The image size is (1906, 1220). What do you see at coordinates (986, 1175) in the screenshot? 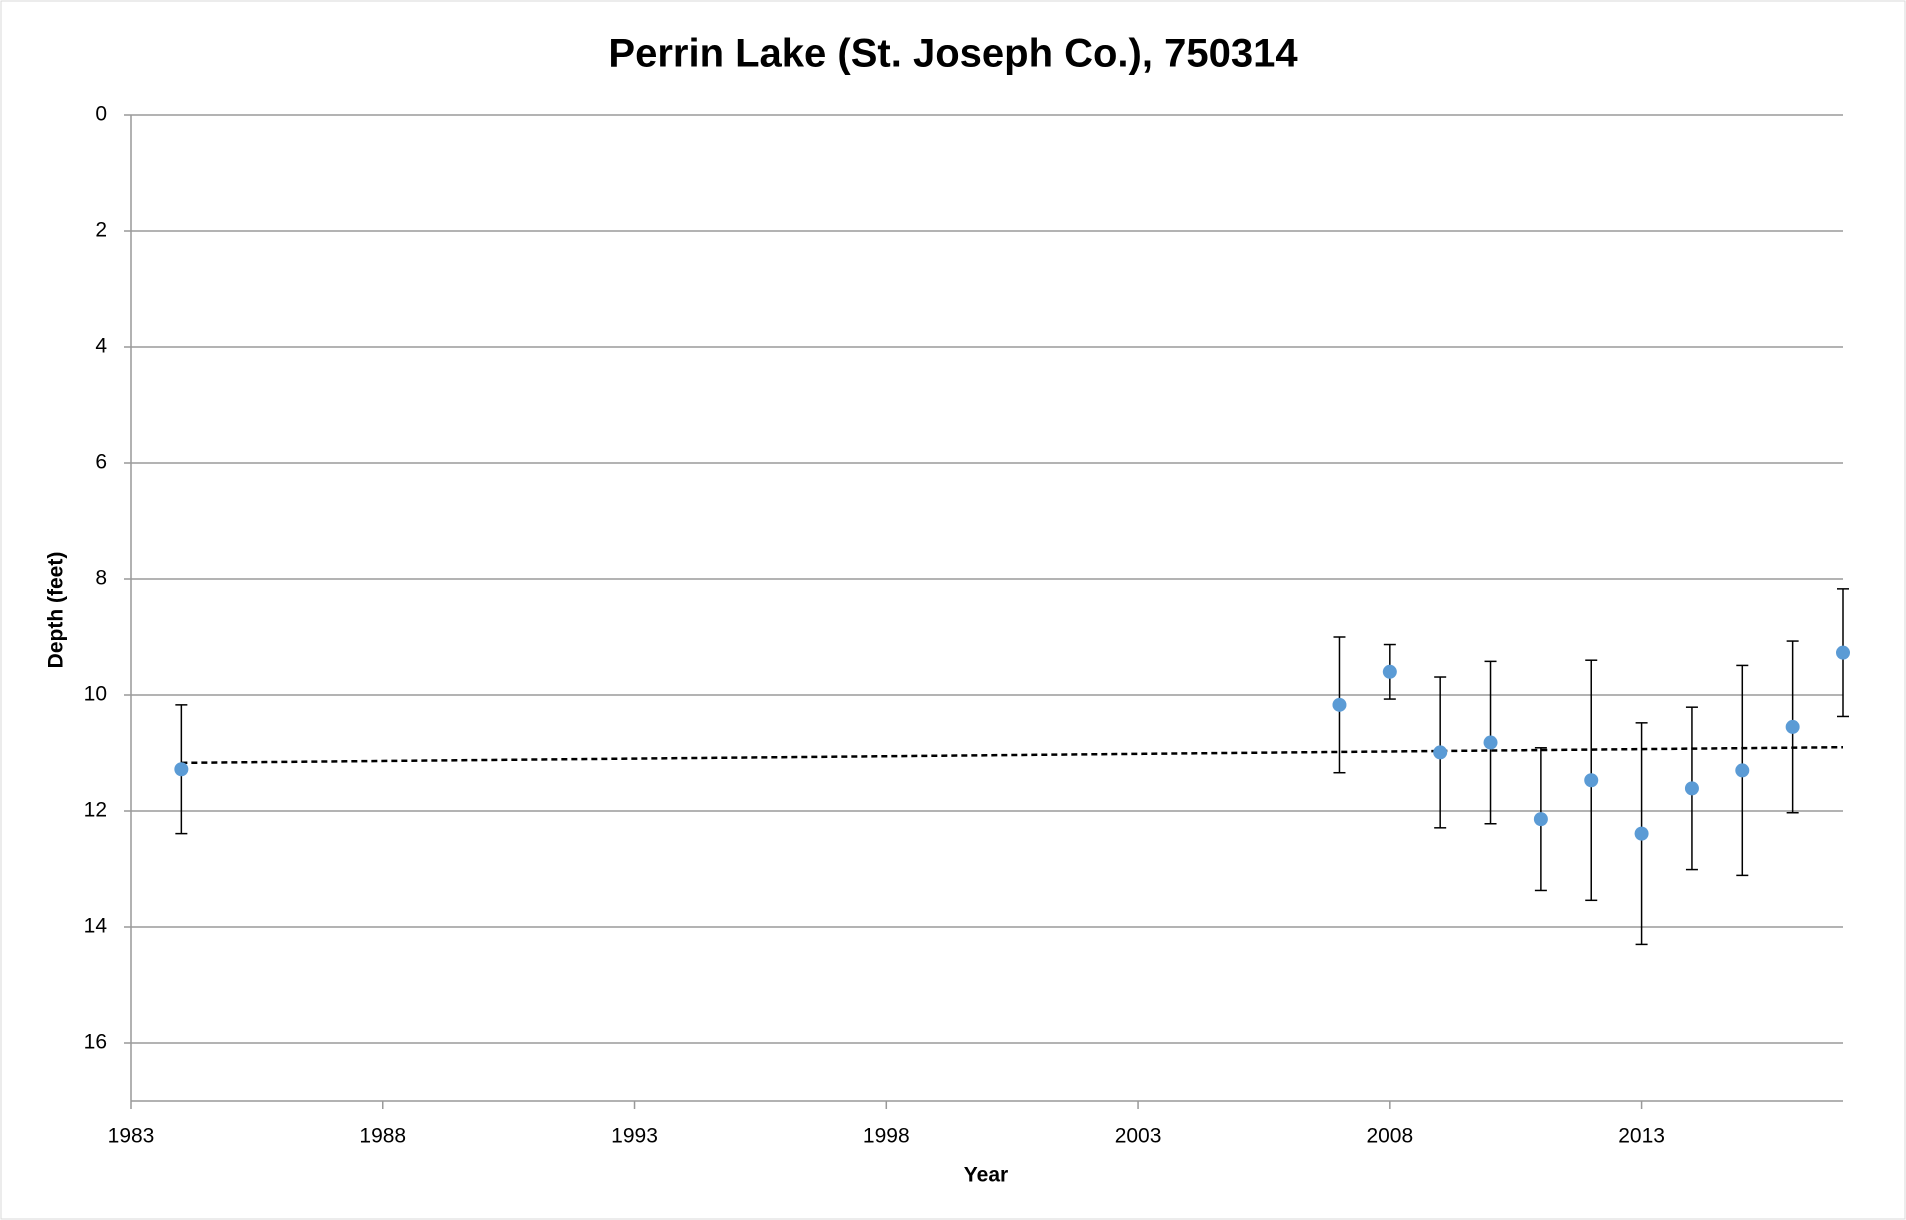
I see `x-axis-label: Year` at bounding box center [986, 1175].